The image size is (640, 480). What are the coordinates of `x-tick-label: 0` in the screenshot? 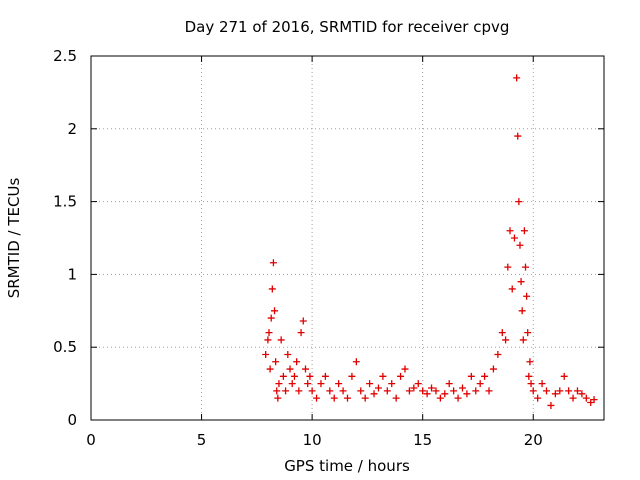 It's located at (91, 440).